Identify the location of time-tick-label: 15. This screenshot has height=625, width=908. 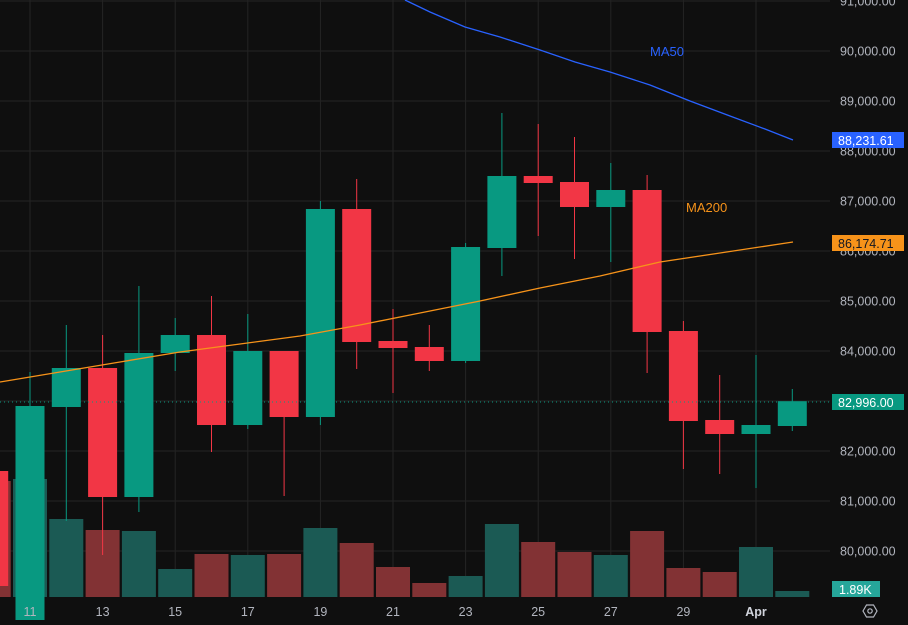
(175, 612).